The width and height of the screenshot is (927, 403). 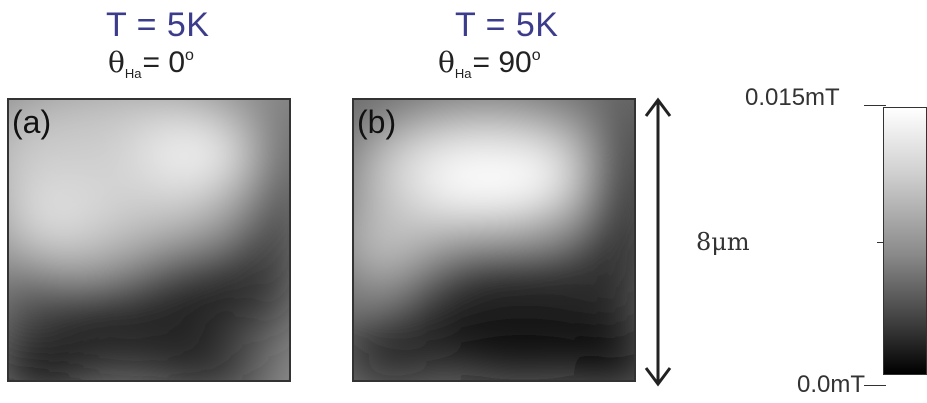 I want to click on panel-a-angle: θHa= 0o, so click(x=151, y=63).